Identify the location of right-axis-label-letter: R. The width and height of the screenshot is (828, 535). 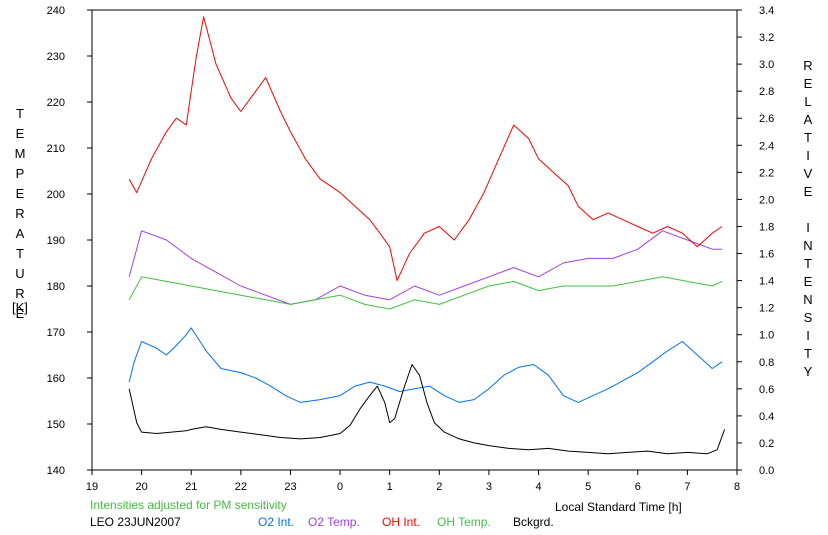
(807, 65).